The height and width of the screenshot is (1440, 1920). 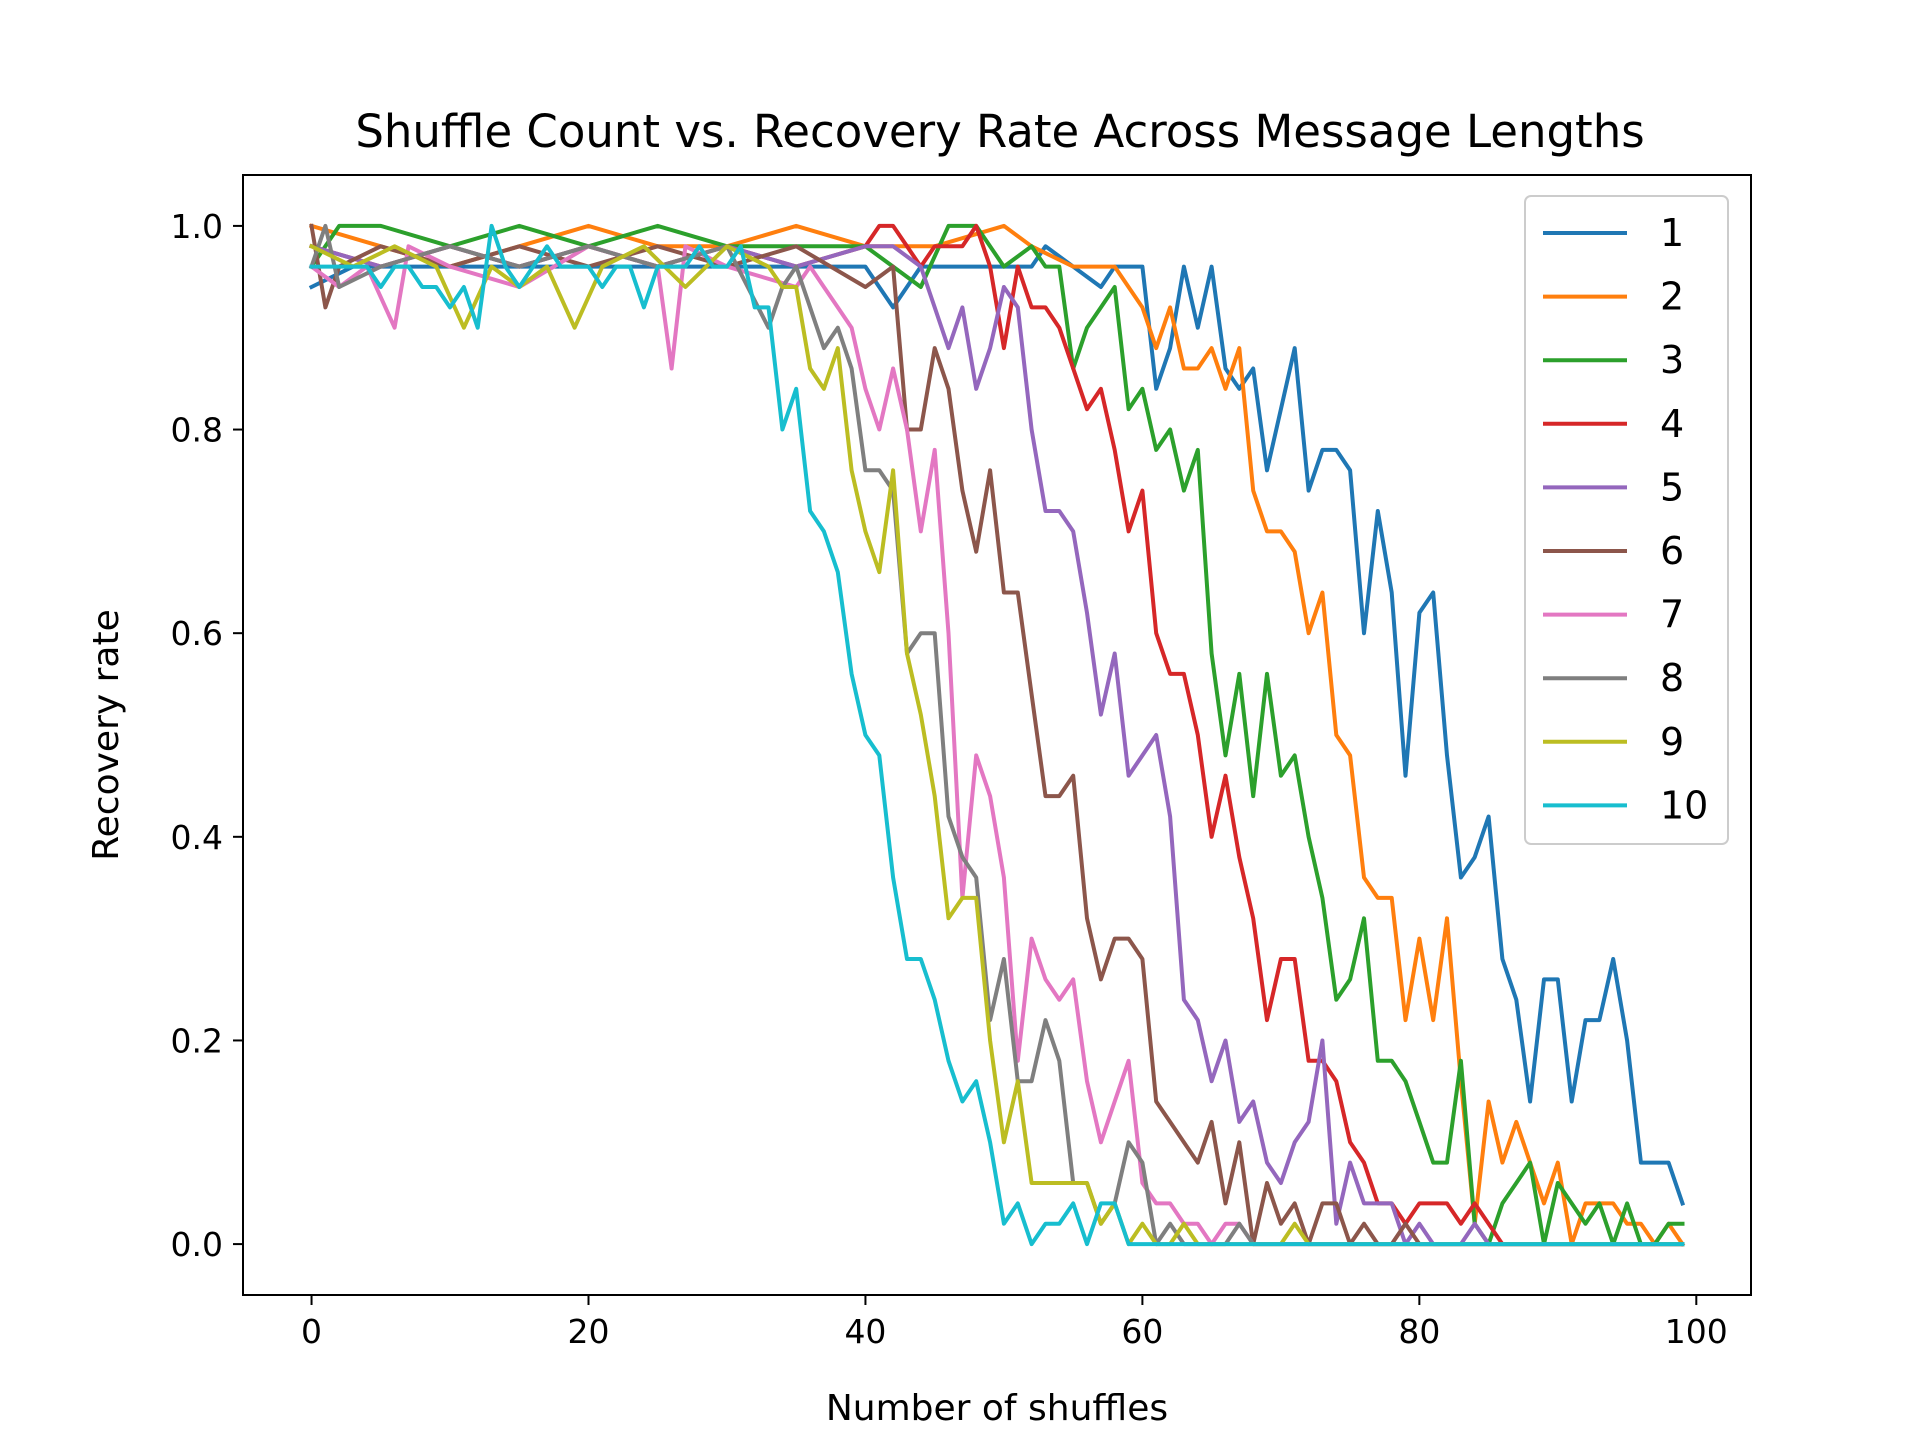 What do you see at coordinates (865, 1331) in the screenshot?
I see `x-tick-label: 40` at bounding box center [865, 1331].